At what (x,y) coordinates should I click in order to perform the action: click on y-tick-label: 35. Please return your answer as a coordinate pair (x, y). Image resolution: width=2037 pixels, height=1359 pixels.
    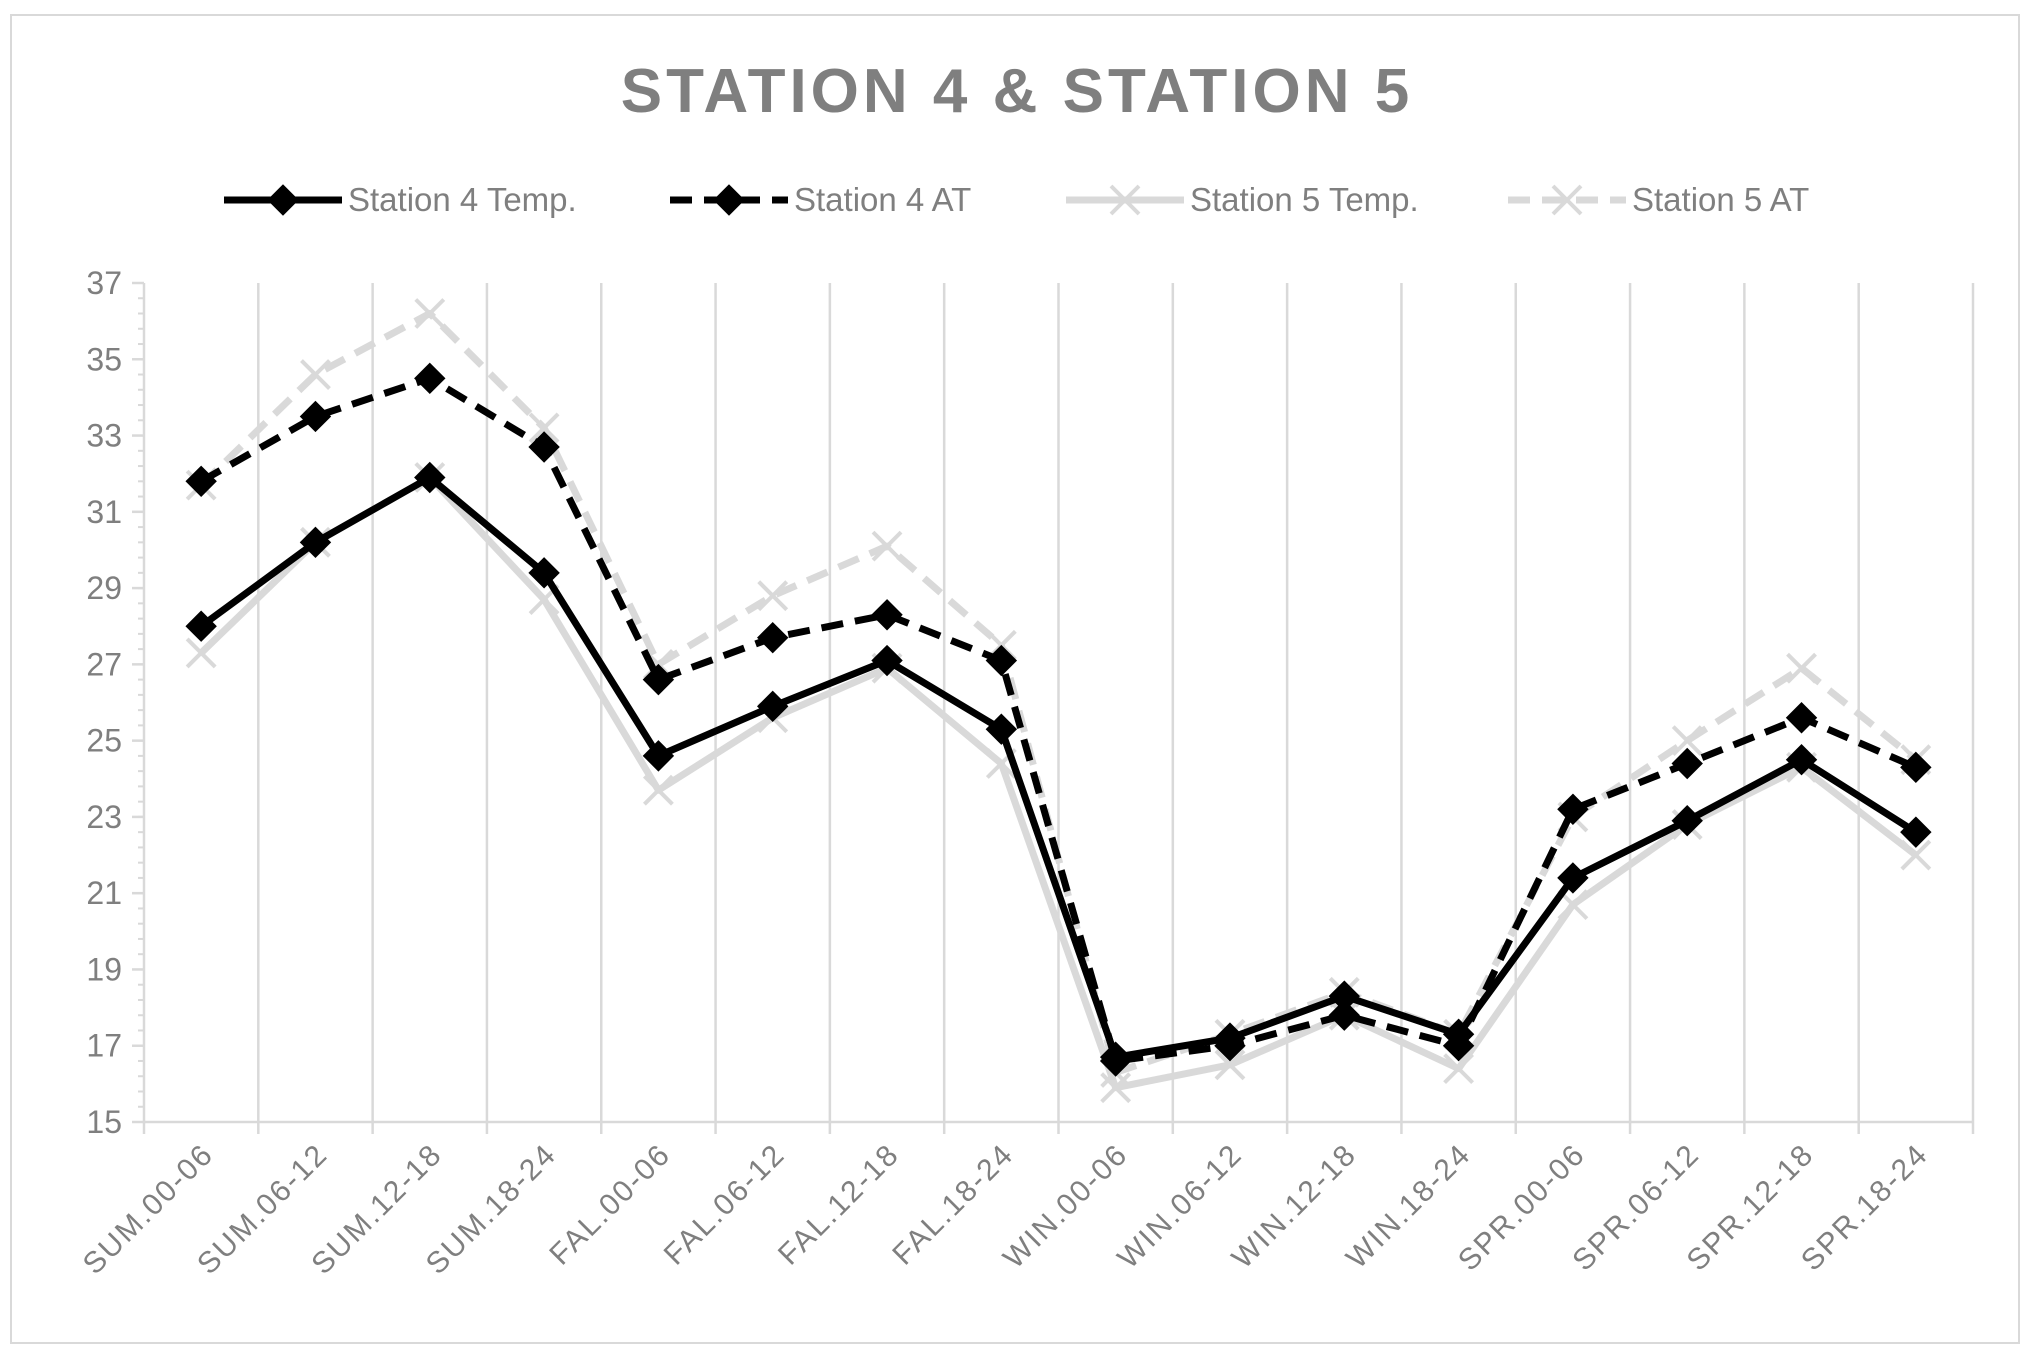
    Looking at the image, I should click on (104, 359).